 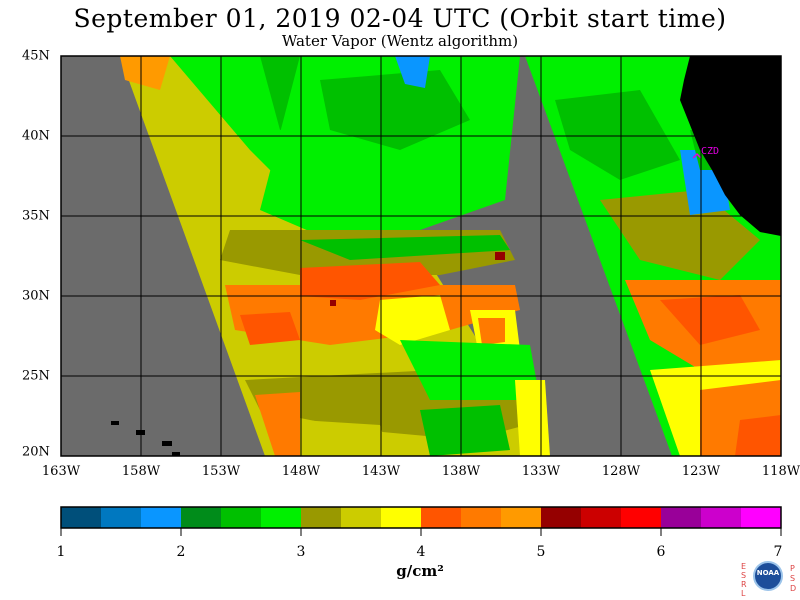 I want to click on logo-letter: L, so click(x=743, y=593).